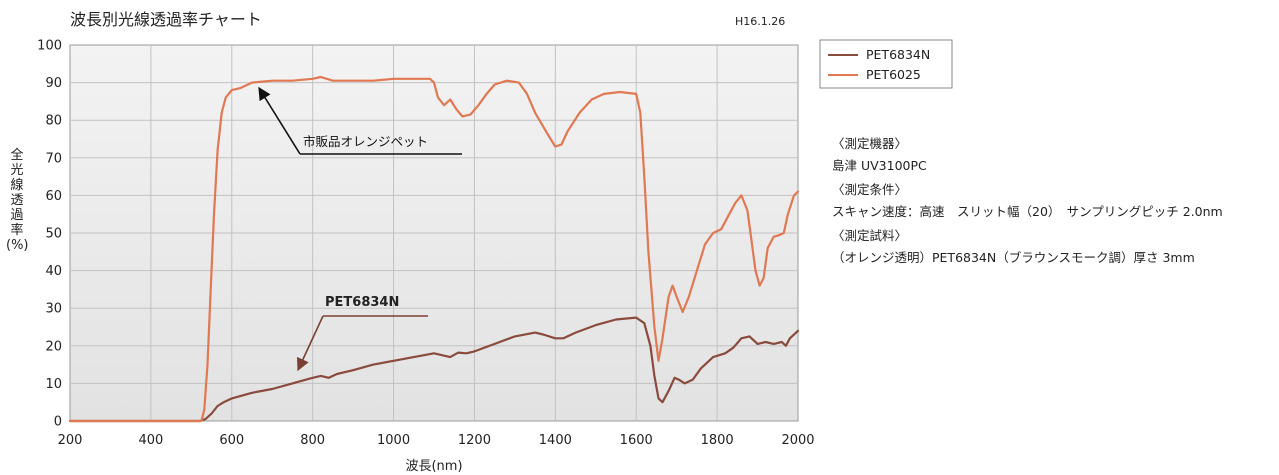 This screenshot has width=1279, height=475. What do you see at coordinates (17, 200) in the screenshot?
I see `y-axis-title: 全光線透過率(%)` at bounding box center [17, 200].